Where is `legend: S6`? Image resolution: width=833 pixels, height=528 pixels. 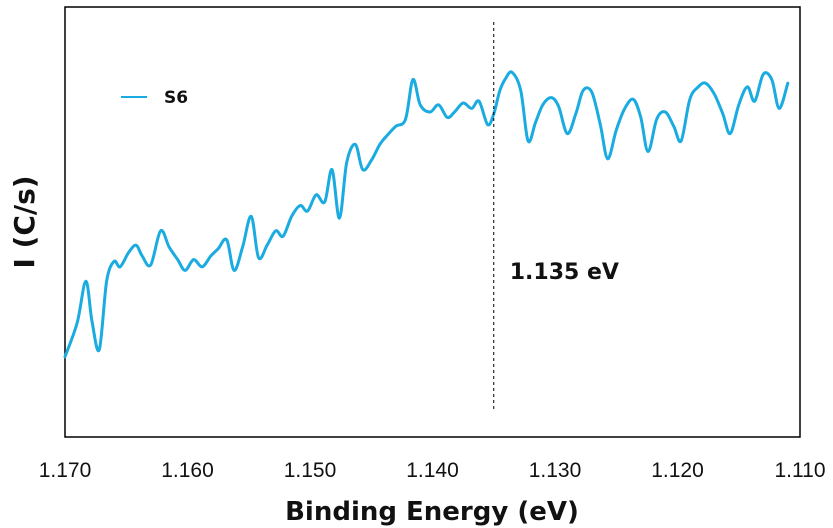
legend: S6 is located at coordinates (154, 98).